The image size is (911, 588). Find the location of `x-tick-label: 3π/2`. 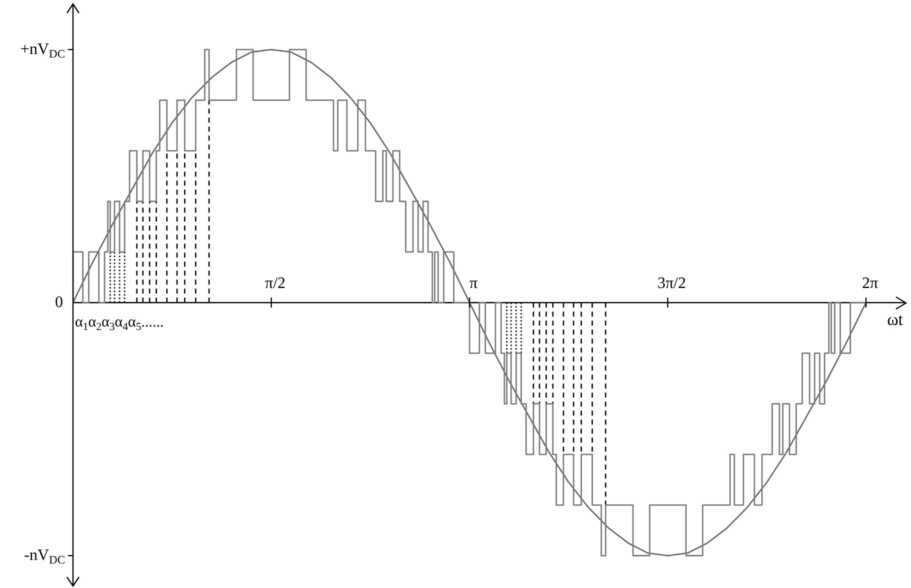

x-tick-label: 3π/2 is located at coordinates (671, 283).